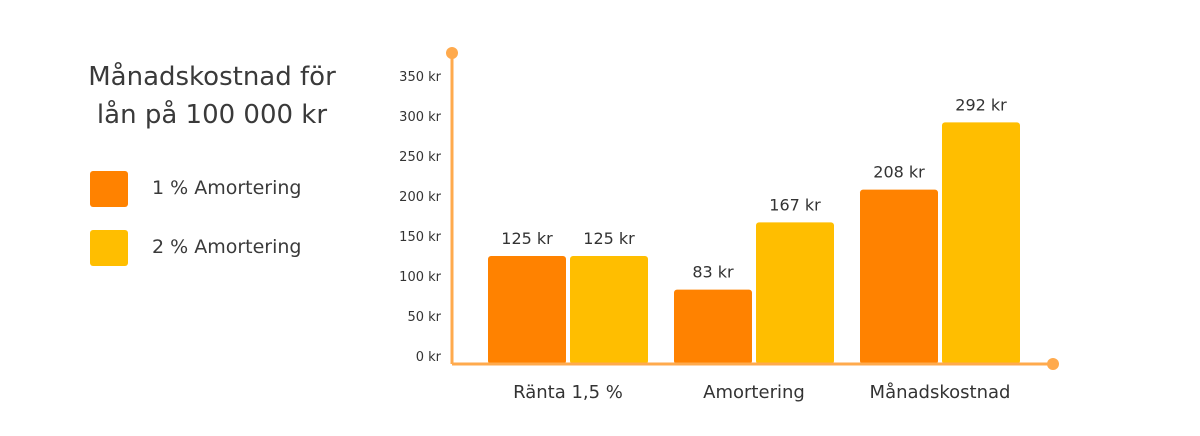 The image size is (1200, 436). Describe the element at coordinates (227, 247) in the screenshot. I see `legend-label: 2 % Amortering` at that location.